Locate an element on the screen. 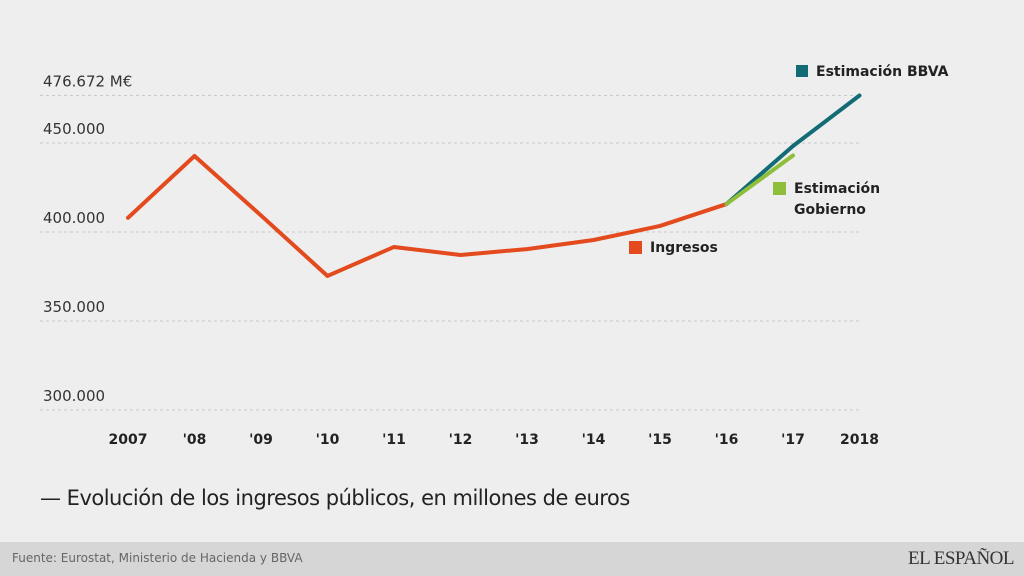  legend-label-bbva: Estimación BBVA is located at coordinates (882, 72).